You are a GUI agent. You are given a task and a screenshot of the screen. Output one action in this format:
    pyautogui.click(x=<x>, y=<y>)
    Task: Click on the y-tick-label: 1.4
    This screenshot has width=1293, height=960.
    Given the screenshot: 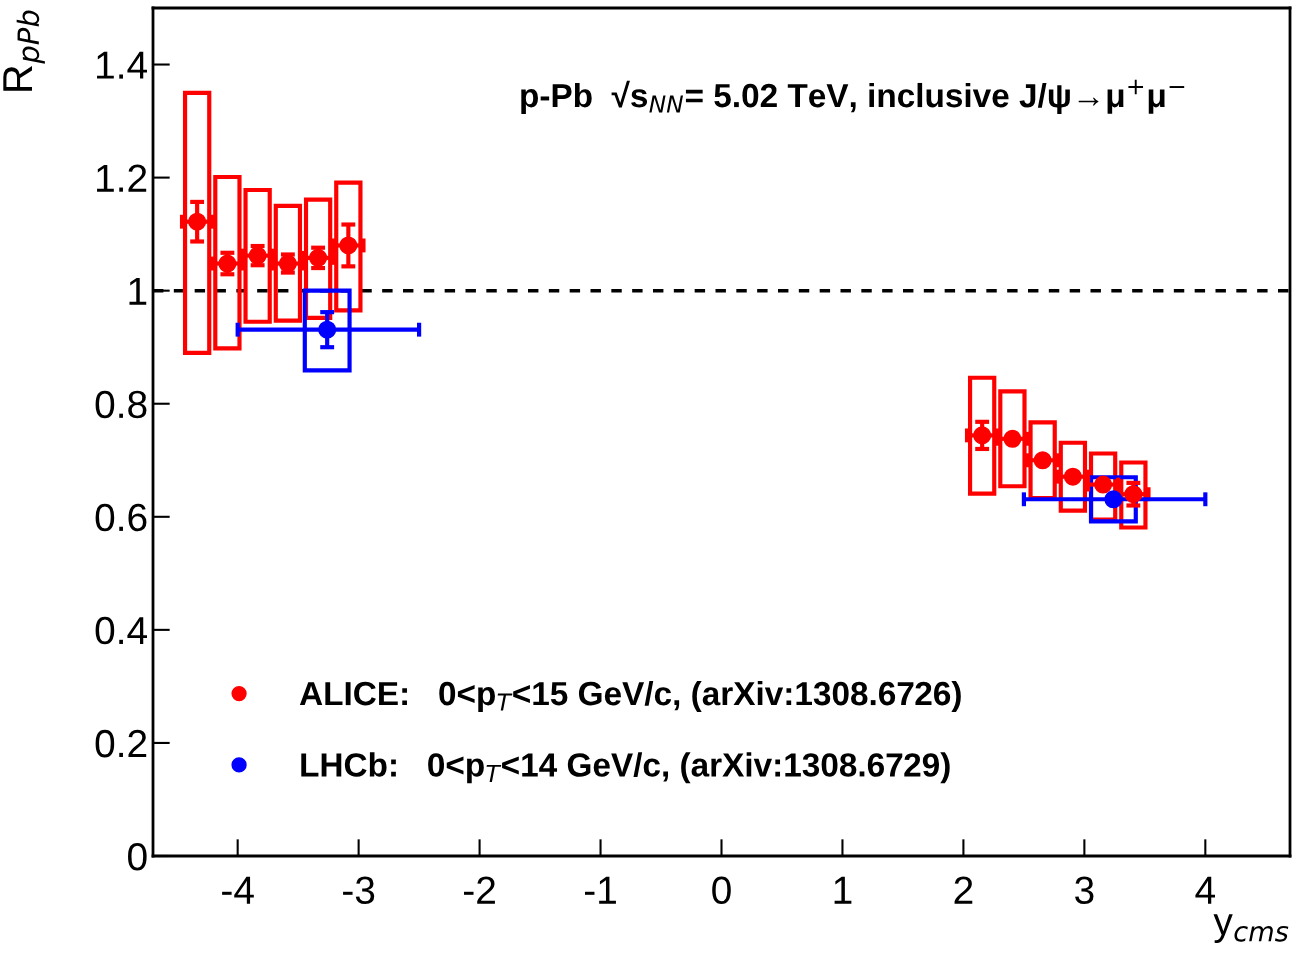 What is the action you would take?
    pyautogui.click(x=122, y=65)
    